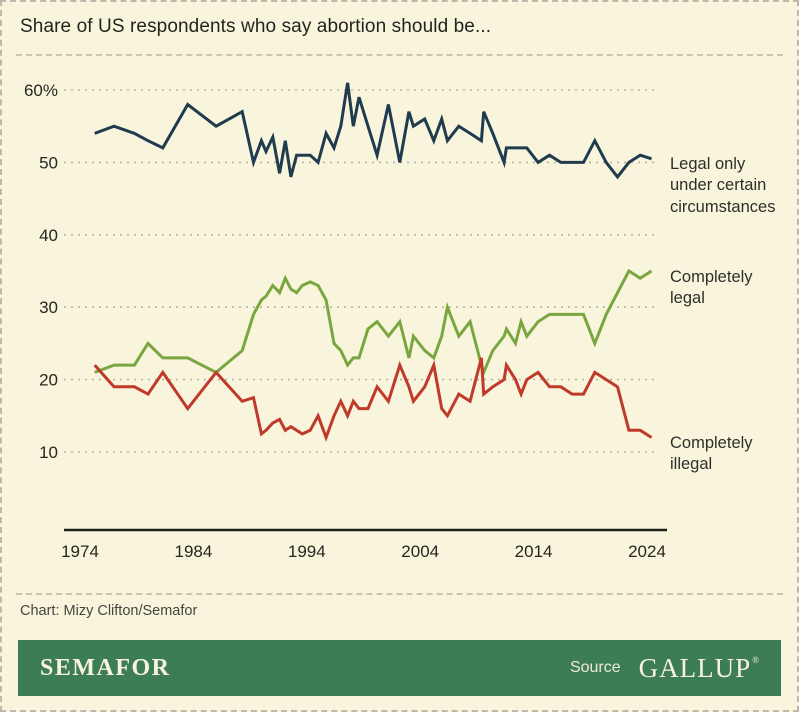 The height and width of the screenshot is (712, 799). What do you see at coordinates (723, 185) in the screenshot?
I see `series-label-legal-only-certain: Legal only under certain circumstances` at bounding box center [723, 185].